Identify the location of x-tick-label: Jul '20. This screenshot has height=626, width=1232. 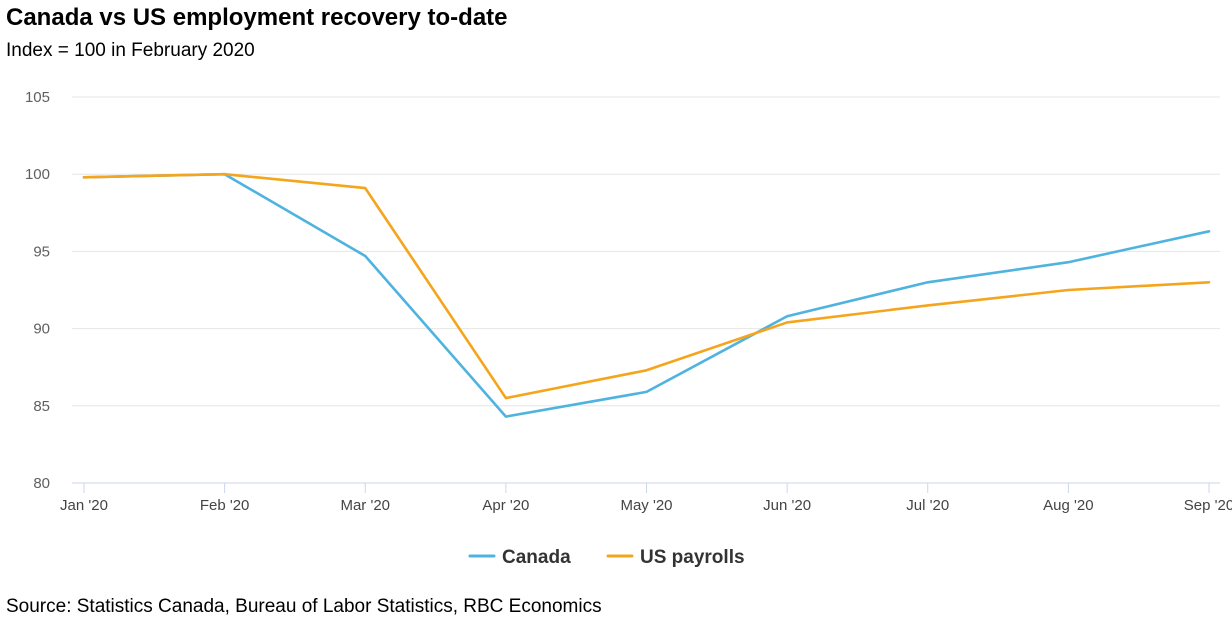
(927, 505).